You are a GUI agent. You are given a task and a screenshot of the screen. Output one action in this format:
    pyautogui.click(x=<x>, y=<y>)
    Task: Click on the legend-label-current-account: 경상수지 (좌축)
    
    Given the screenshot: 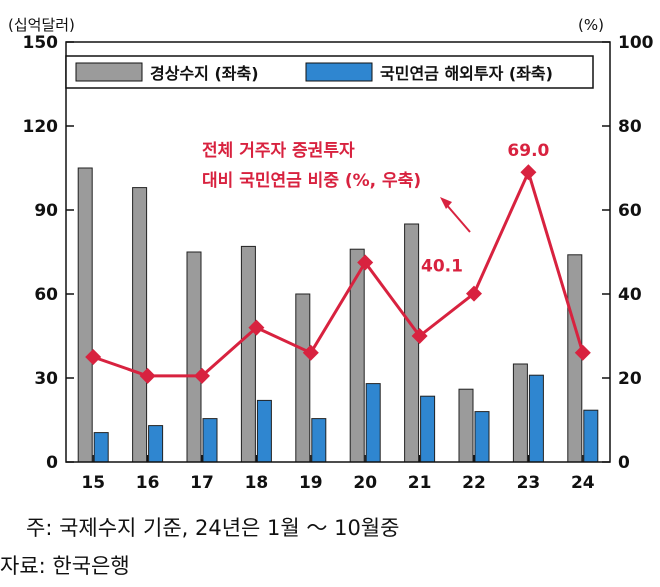 What is the action you would take?
    pyautogui.click(x=204, y=73)
    